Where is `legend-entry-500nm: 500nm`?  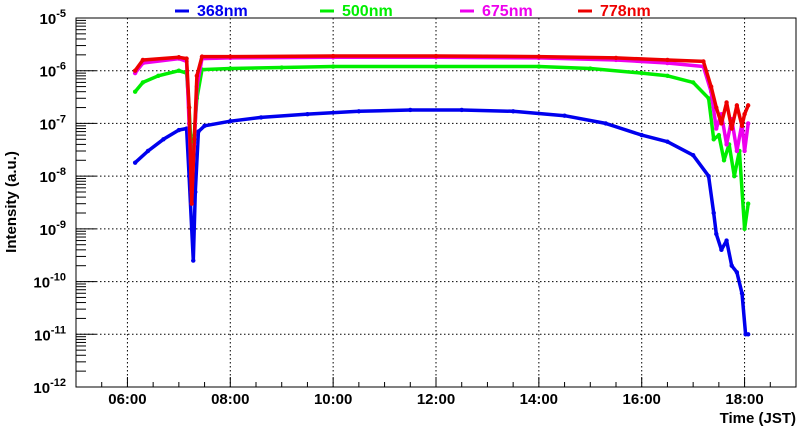
legend-entry-500nm: 500nm is located at coordinates (356, 11).